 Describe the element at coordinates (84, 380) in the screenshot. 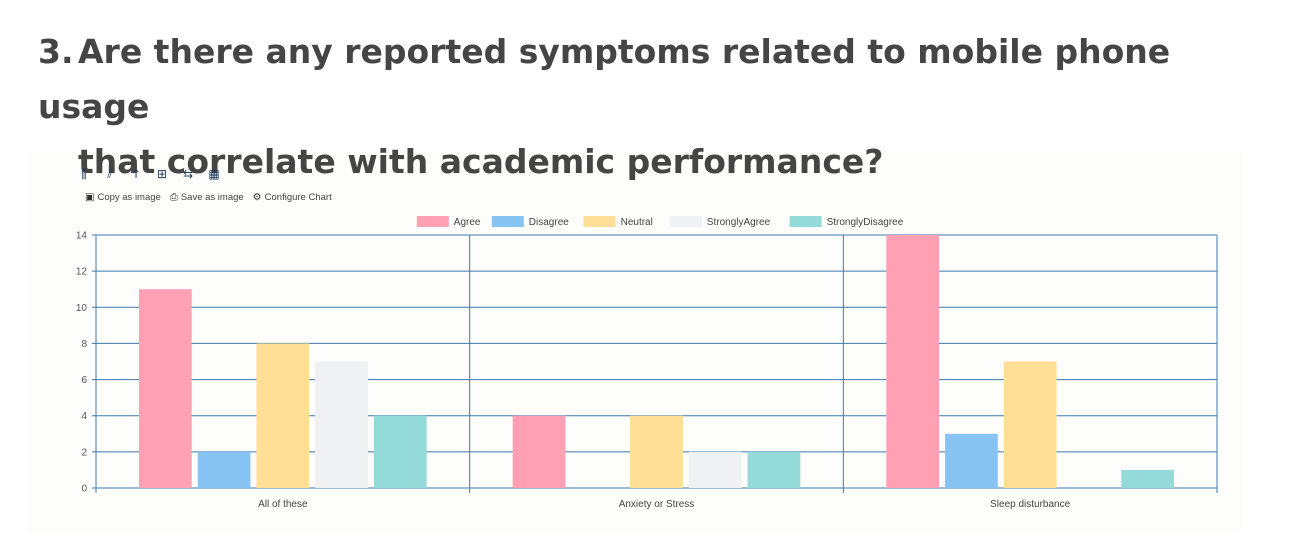

I see `y-tick-label: 6` at that location.